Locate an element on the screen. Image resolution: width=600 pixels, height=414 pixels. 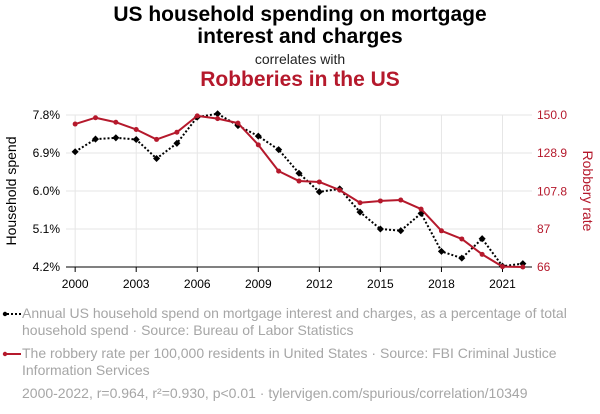
chart-subtitle: correlates with is located at coordinates (300, 59).